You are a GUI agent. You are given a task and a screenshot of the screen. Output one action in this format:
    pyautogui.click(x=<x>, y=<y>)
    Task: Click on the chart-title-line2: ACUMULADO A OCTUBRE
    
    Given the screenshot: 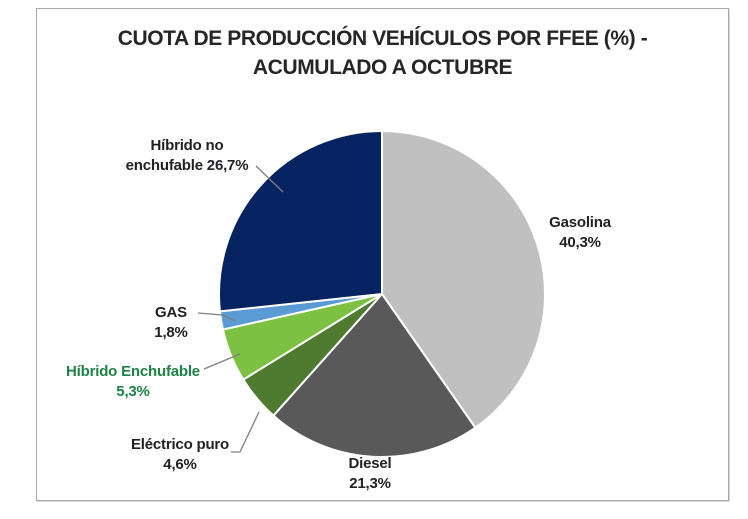 What is the action you would take?
    pyautogui.click(x=382, y=67)
    